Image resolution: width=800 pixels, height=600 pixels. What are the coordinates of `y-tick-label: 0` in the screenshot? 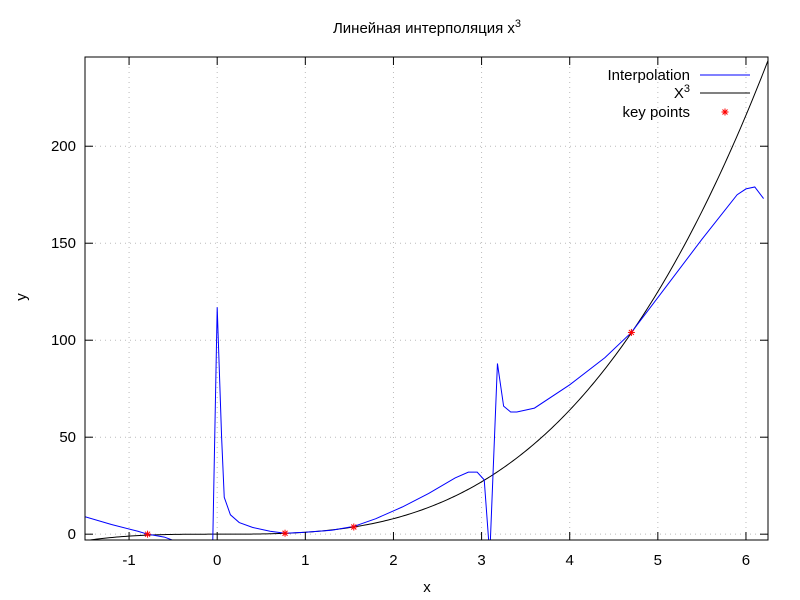 It's located at (72, 534).